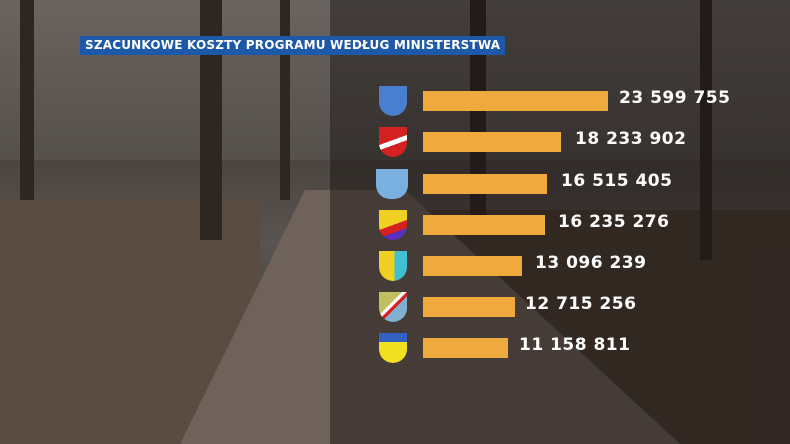 The image size is (790, 444). I want to click on bar-value-label: 18 233 902, so click(631, 139).